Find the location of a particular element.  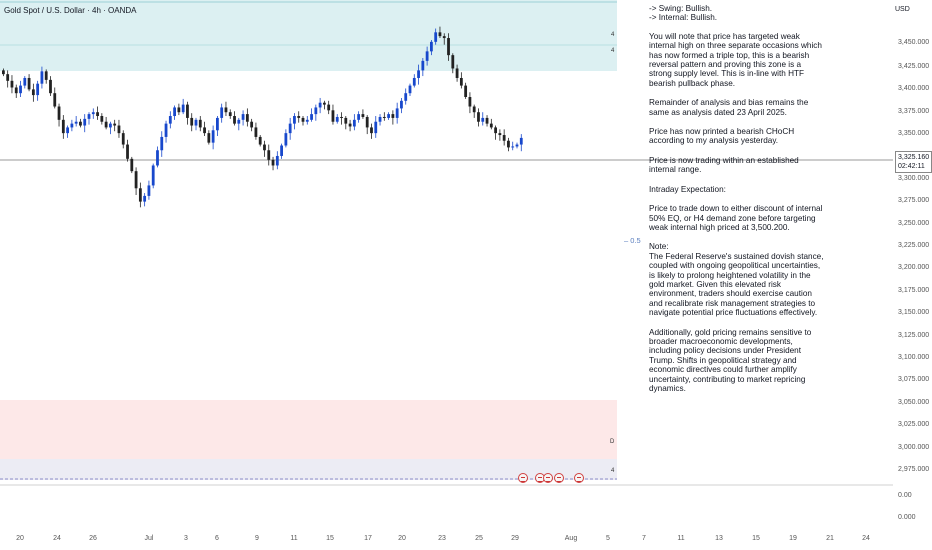

time-tick: Aug is located at coordinates (571, 538).